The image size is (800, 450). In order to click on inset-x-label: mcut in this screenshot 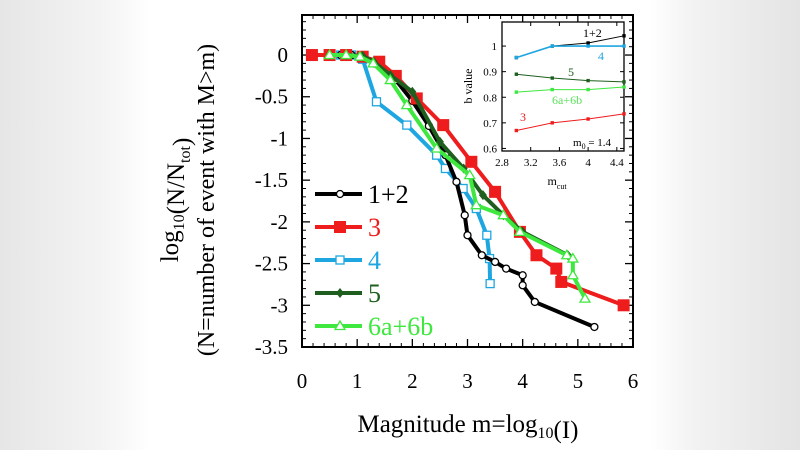, I will do `click(557, 182)`.